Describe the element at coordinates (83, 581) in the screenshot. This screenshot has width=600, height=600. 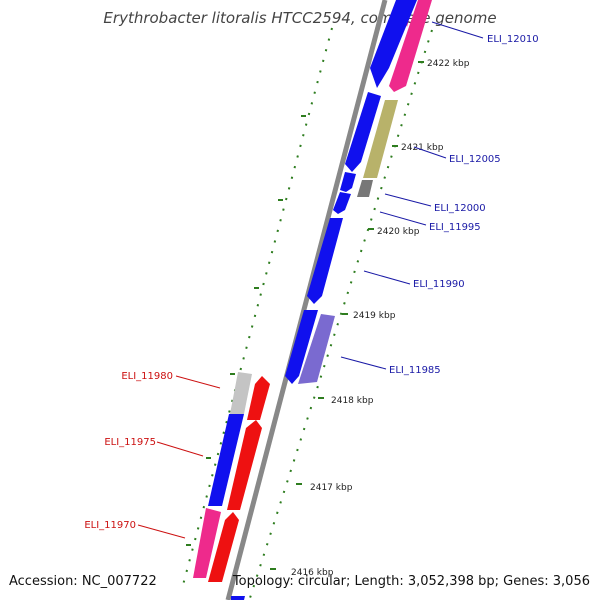
I see `accession-text: Accession: NC_007722` at that location.